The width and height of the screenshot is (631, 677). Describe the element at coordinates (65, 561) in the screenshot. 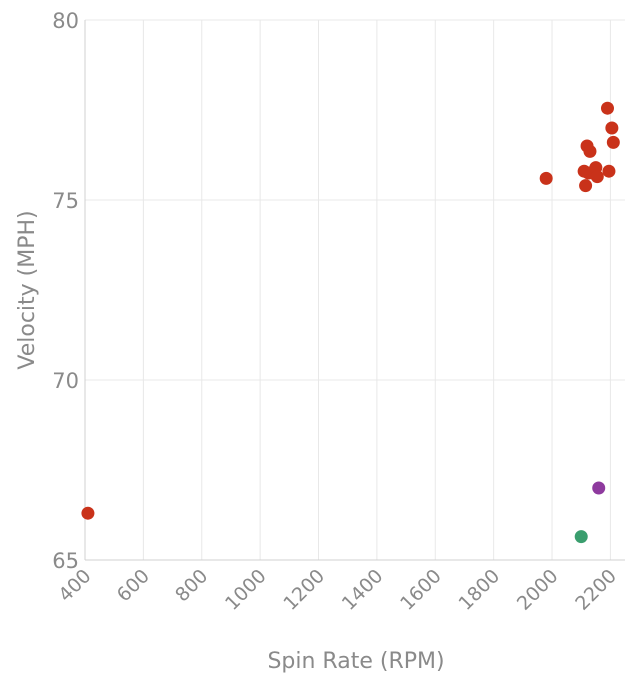

I see `y-tick-label: 65` at that location.